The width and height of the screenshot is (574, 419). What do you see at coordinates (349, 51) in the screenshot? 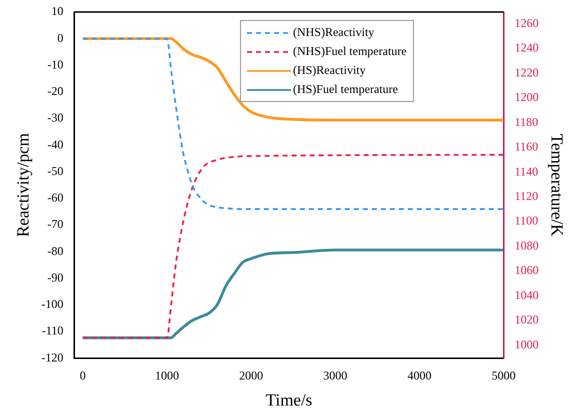
I see `legend-label: (NHS)Fuel temperature` at bounding box center [349, 51].